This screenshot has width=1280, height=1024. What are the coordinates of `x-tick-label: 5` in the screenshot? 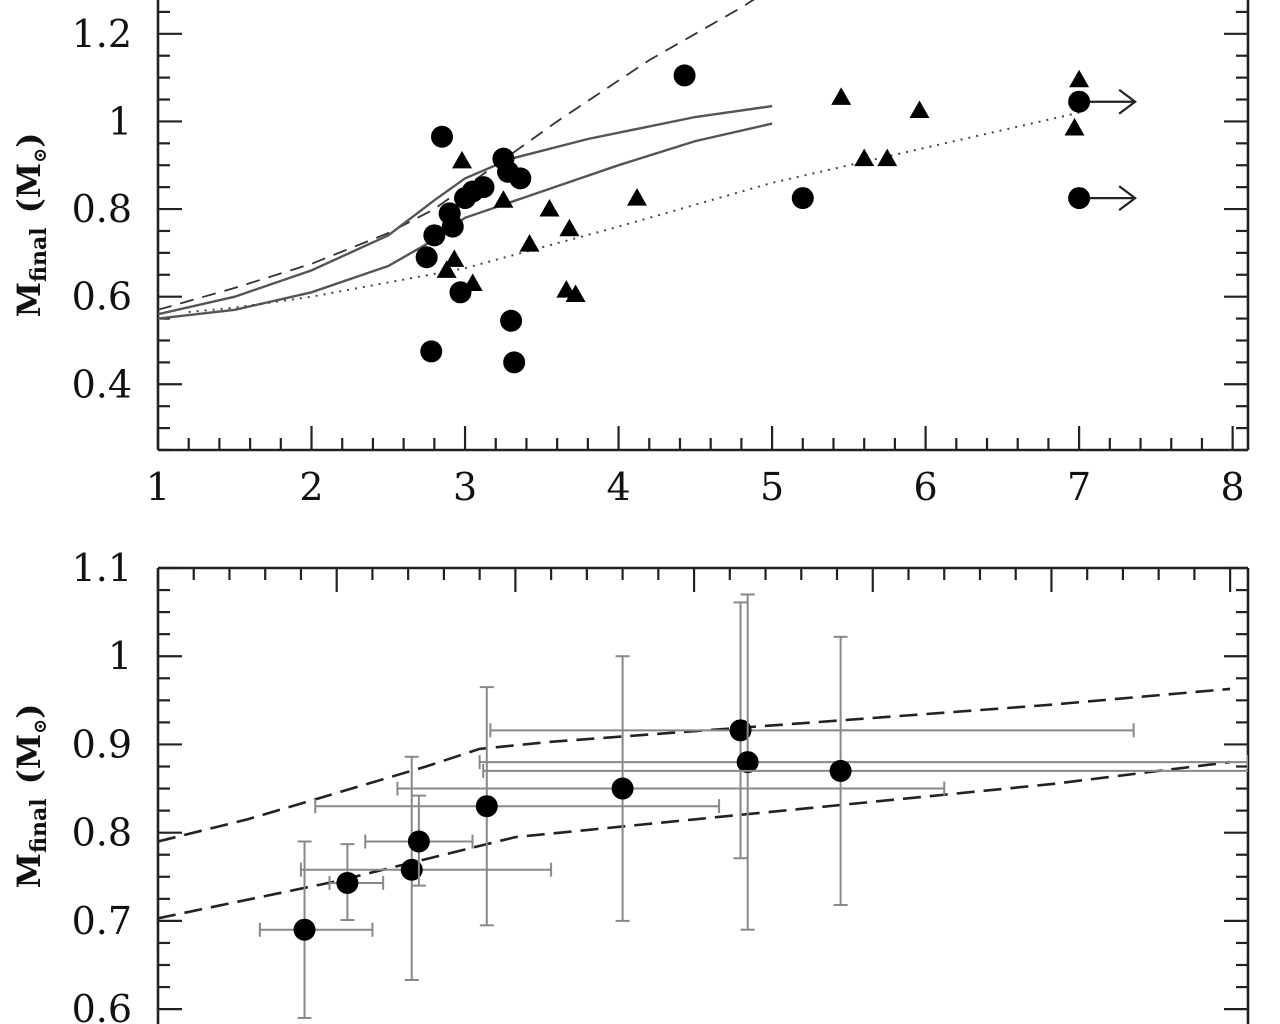 It's located at (772, 487).